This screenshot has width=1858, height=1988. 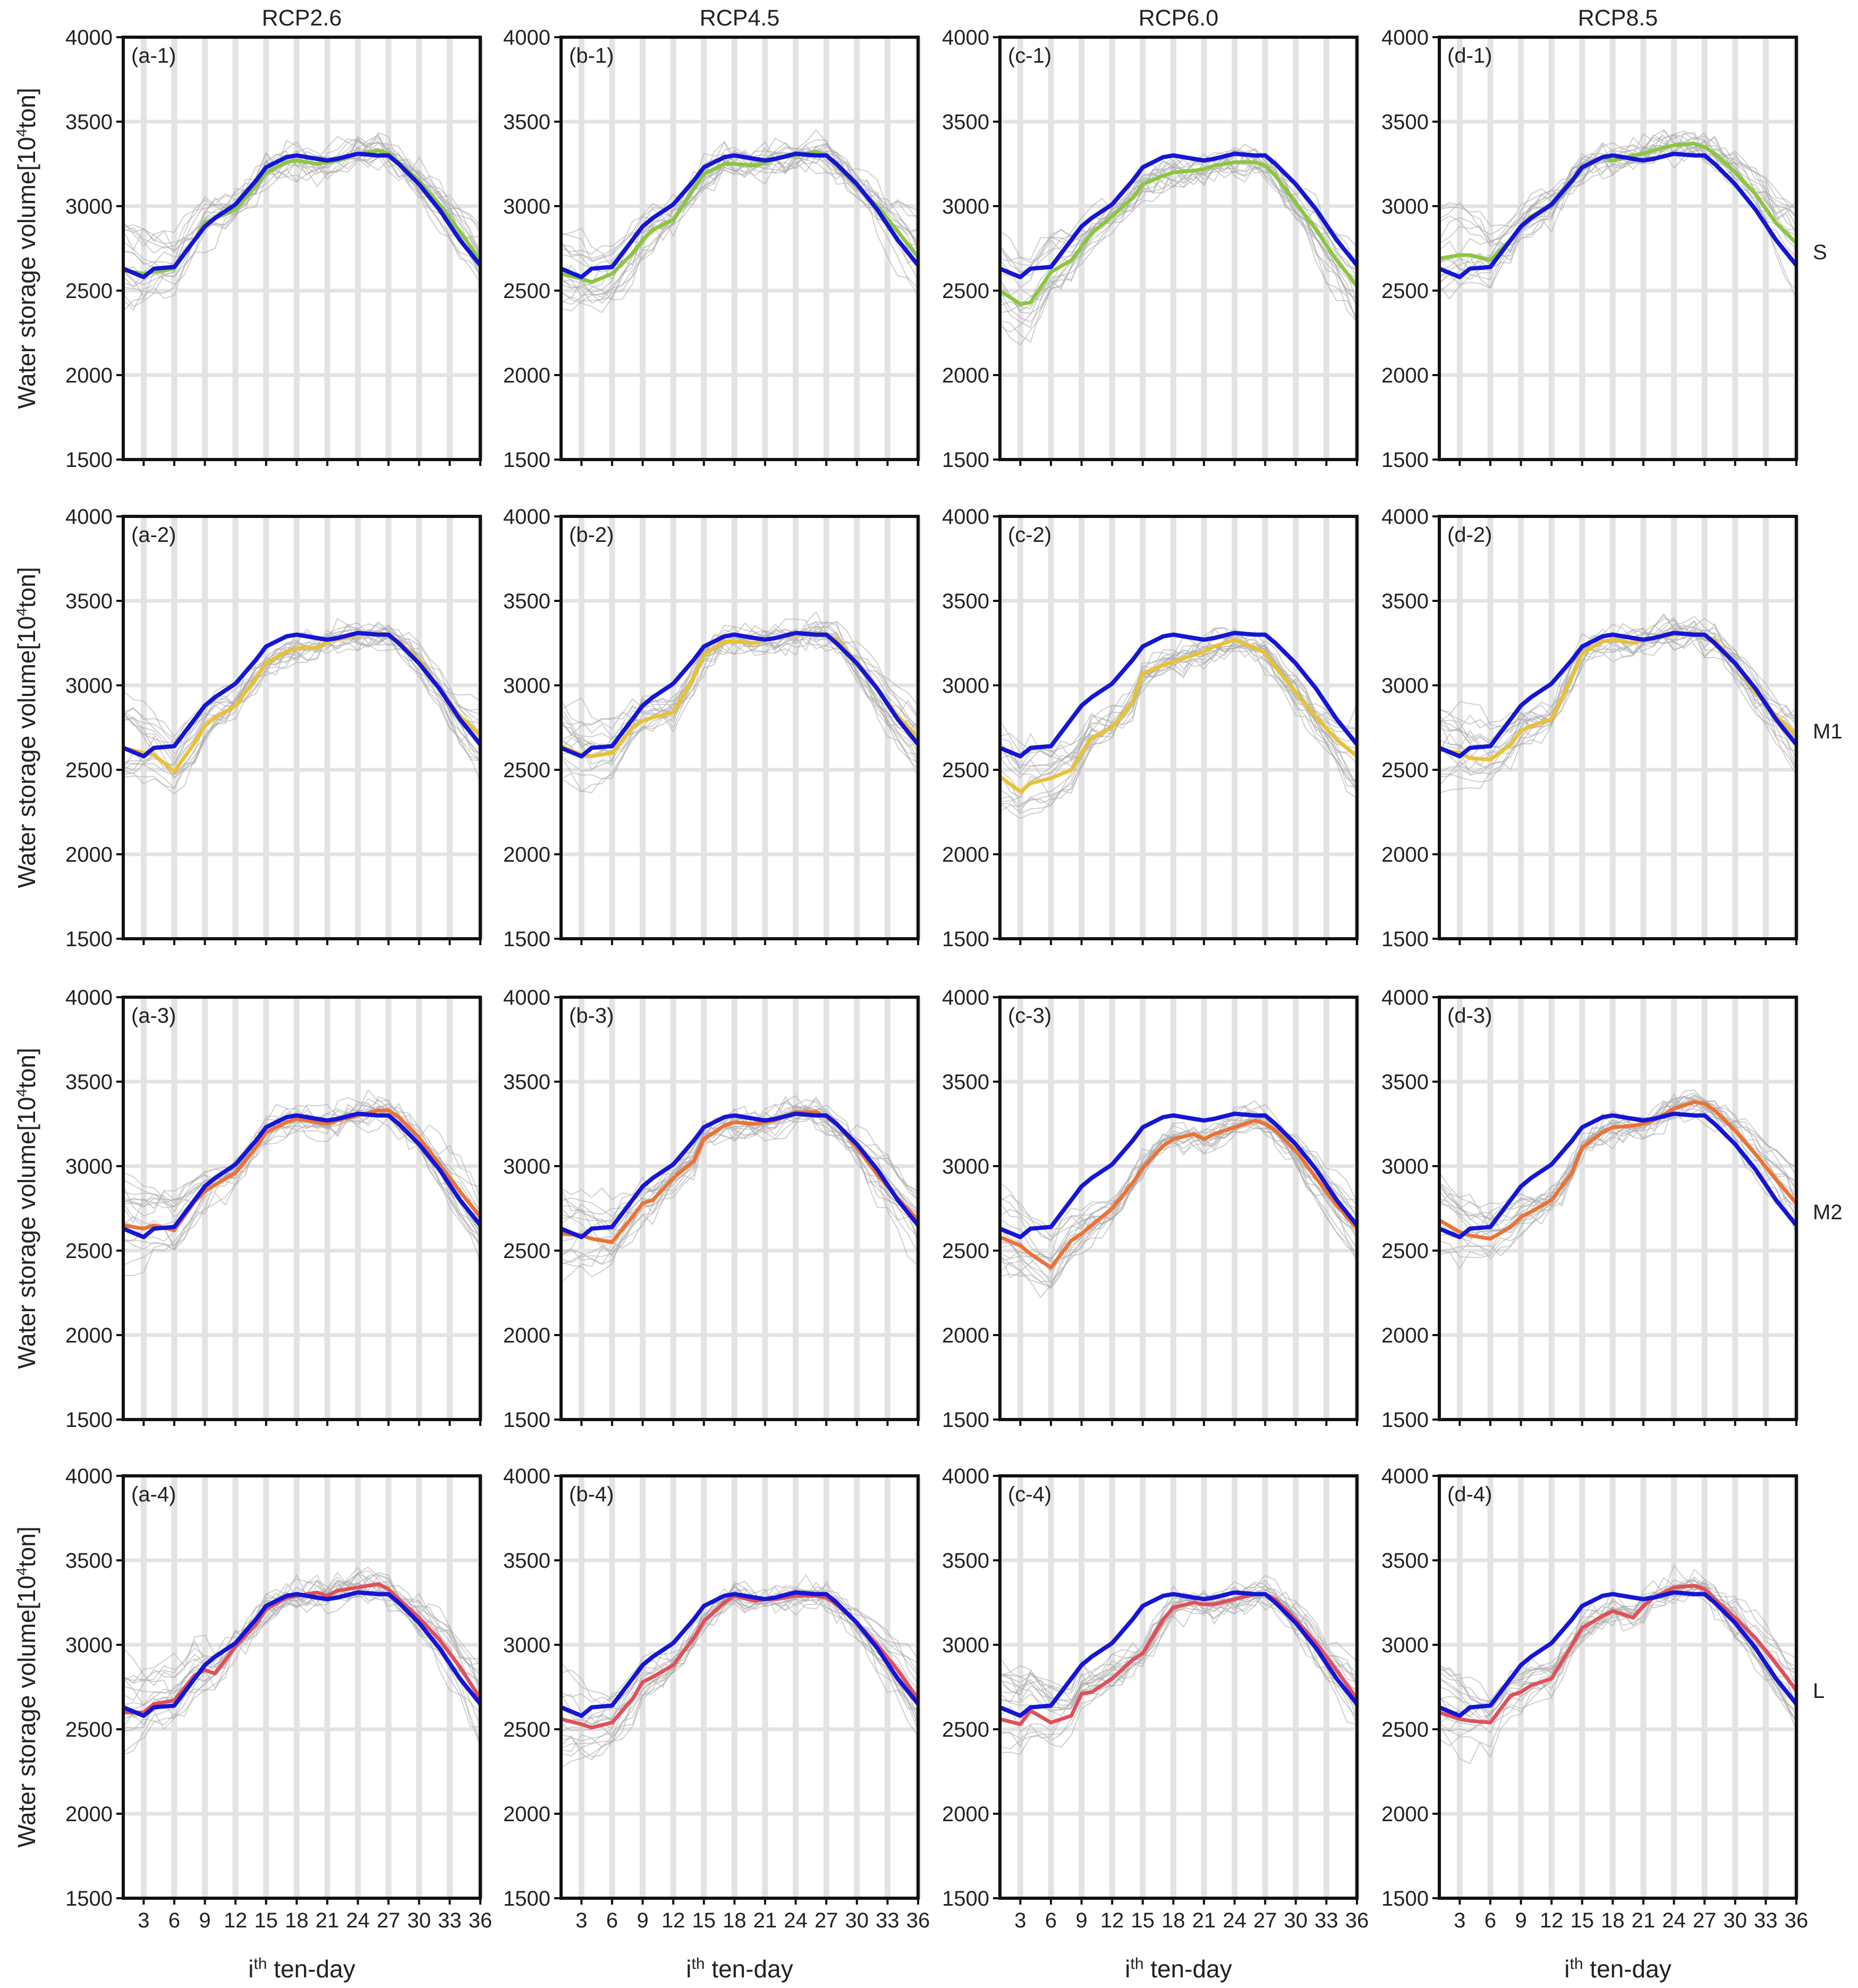 What do you see at coordinates (1357, 1920) in the screenshot?
I see `x-tick-label: 36` at bounding box center [1357, 1920].